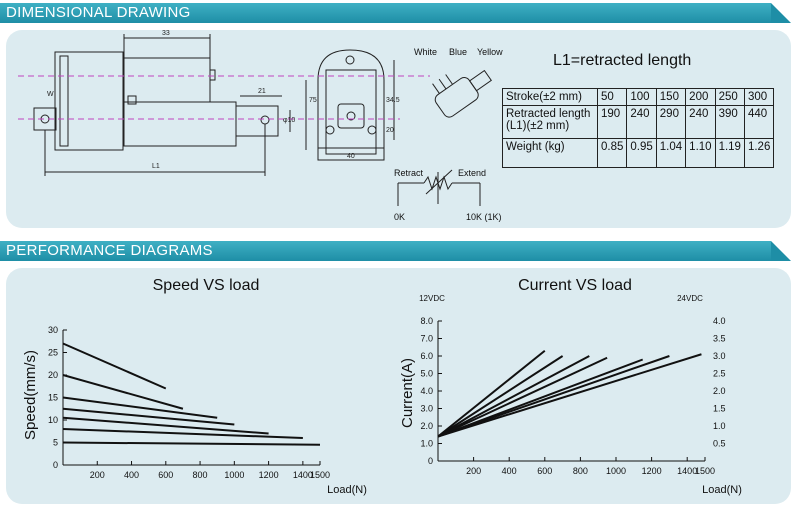  Describe the element at coordinates (206, 285) in the screenshot. I see `speed-chart-title: Speed VS load` at that location.